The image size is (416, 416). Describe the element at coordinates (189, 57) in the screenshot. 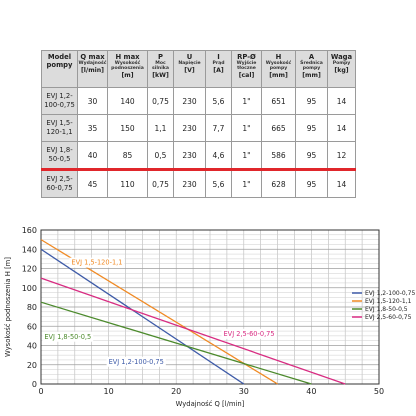

I see `header-voltage-label: U` at that location.